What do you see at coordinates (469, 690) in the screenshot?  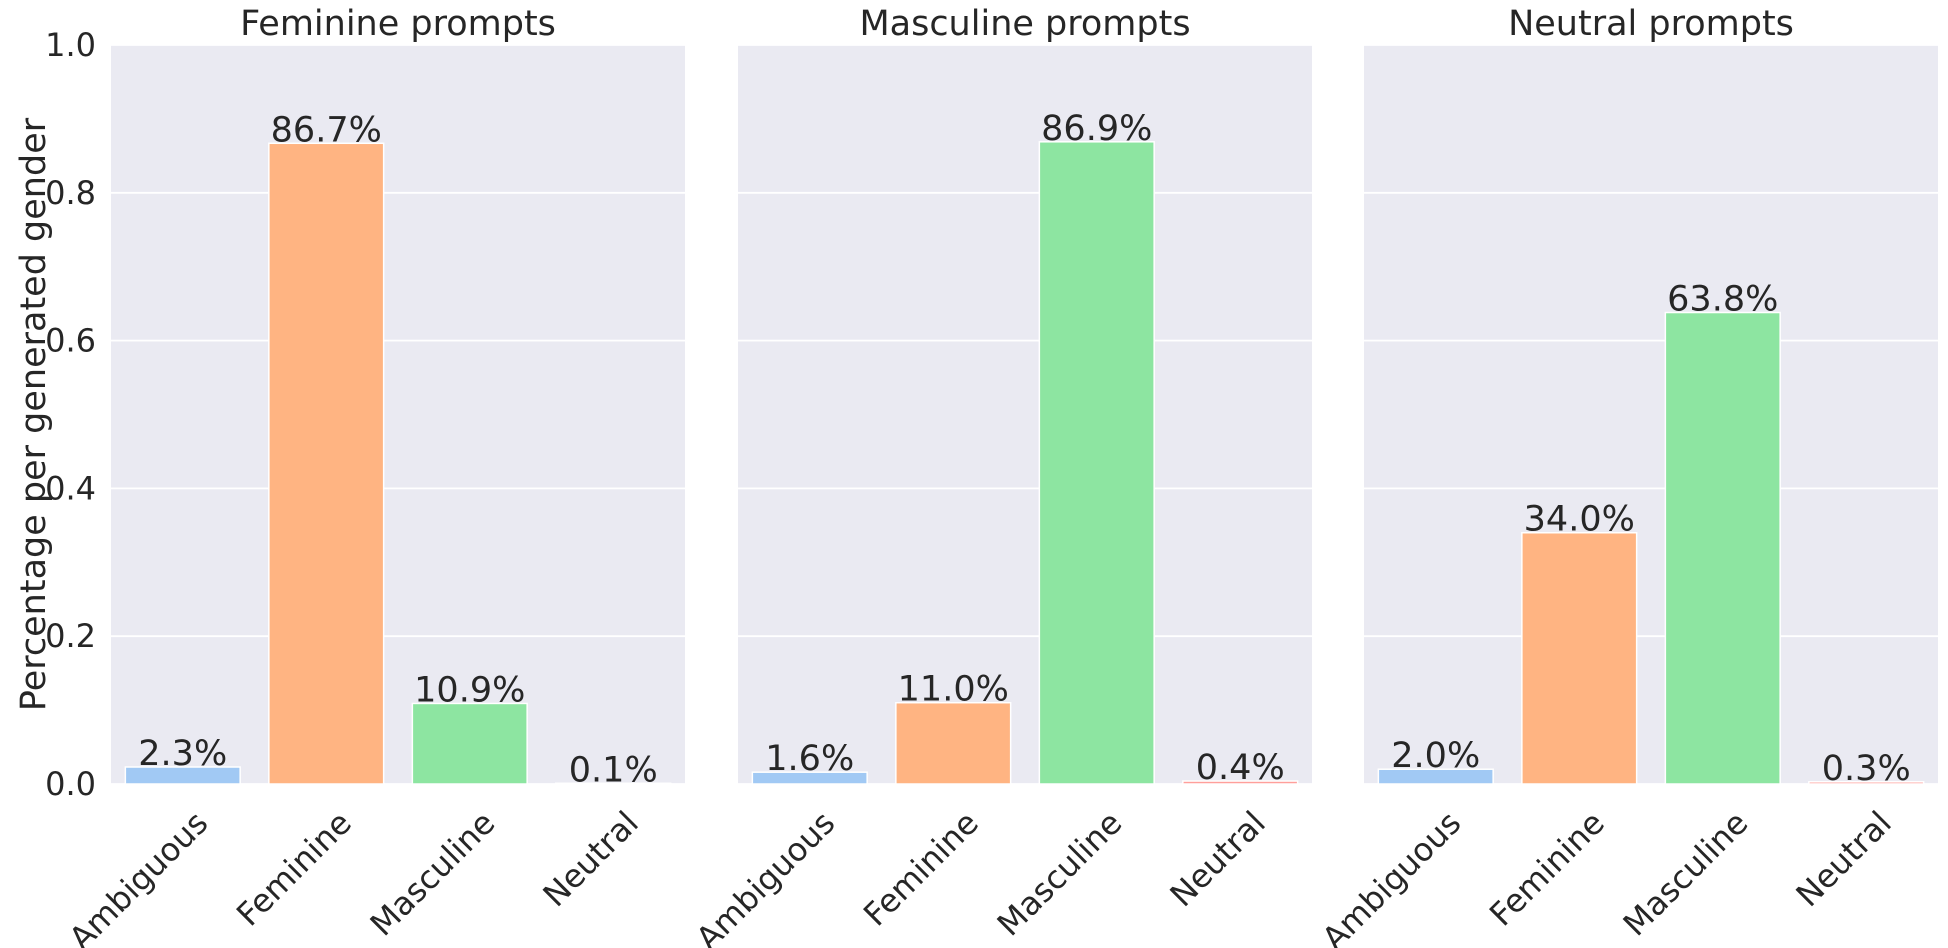 I see `bar-value-label: 10.9%` at bounding box center [469, 690].